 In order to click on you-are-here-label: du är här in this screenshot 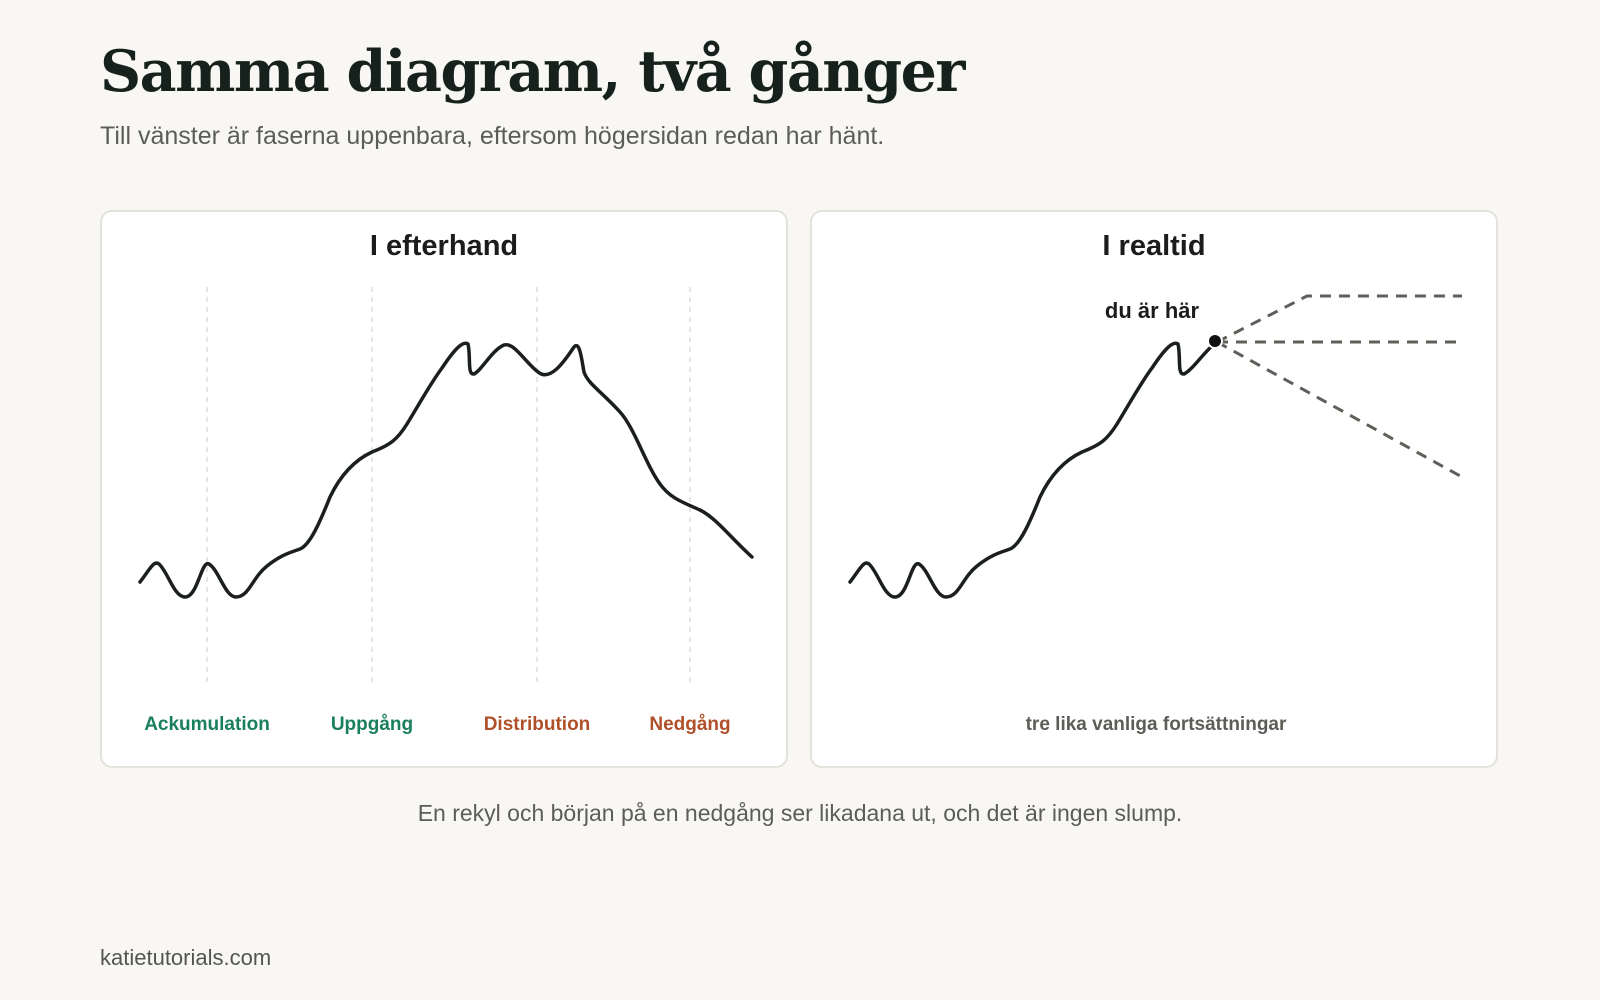, I will do `click(1152, 310)`.